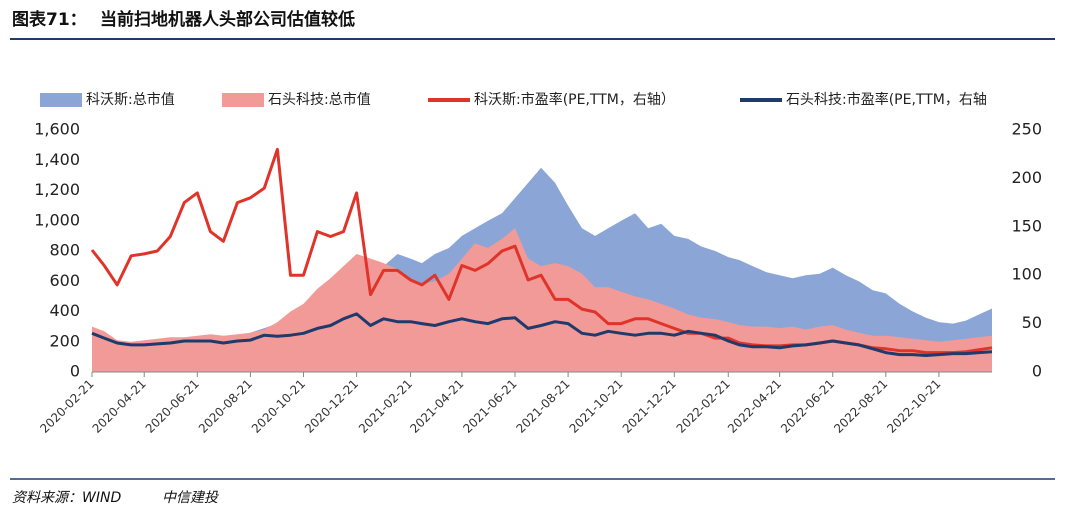 Image resolution: width=1080 pixels, height=517 pixels. Describe the element at coordinates (130, 99) in the screenshot. I see `legend-label: 科沃斯:总市值` at that location.